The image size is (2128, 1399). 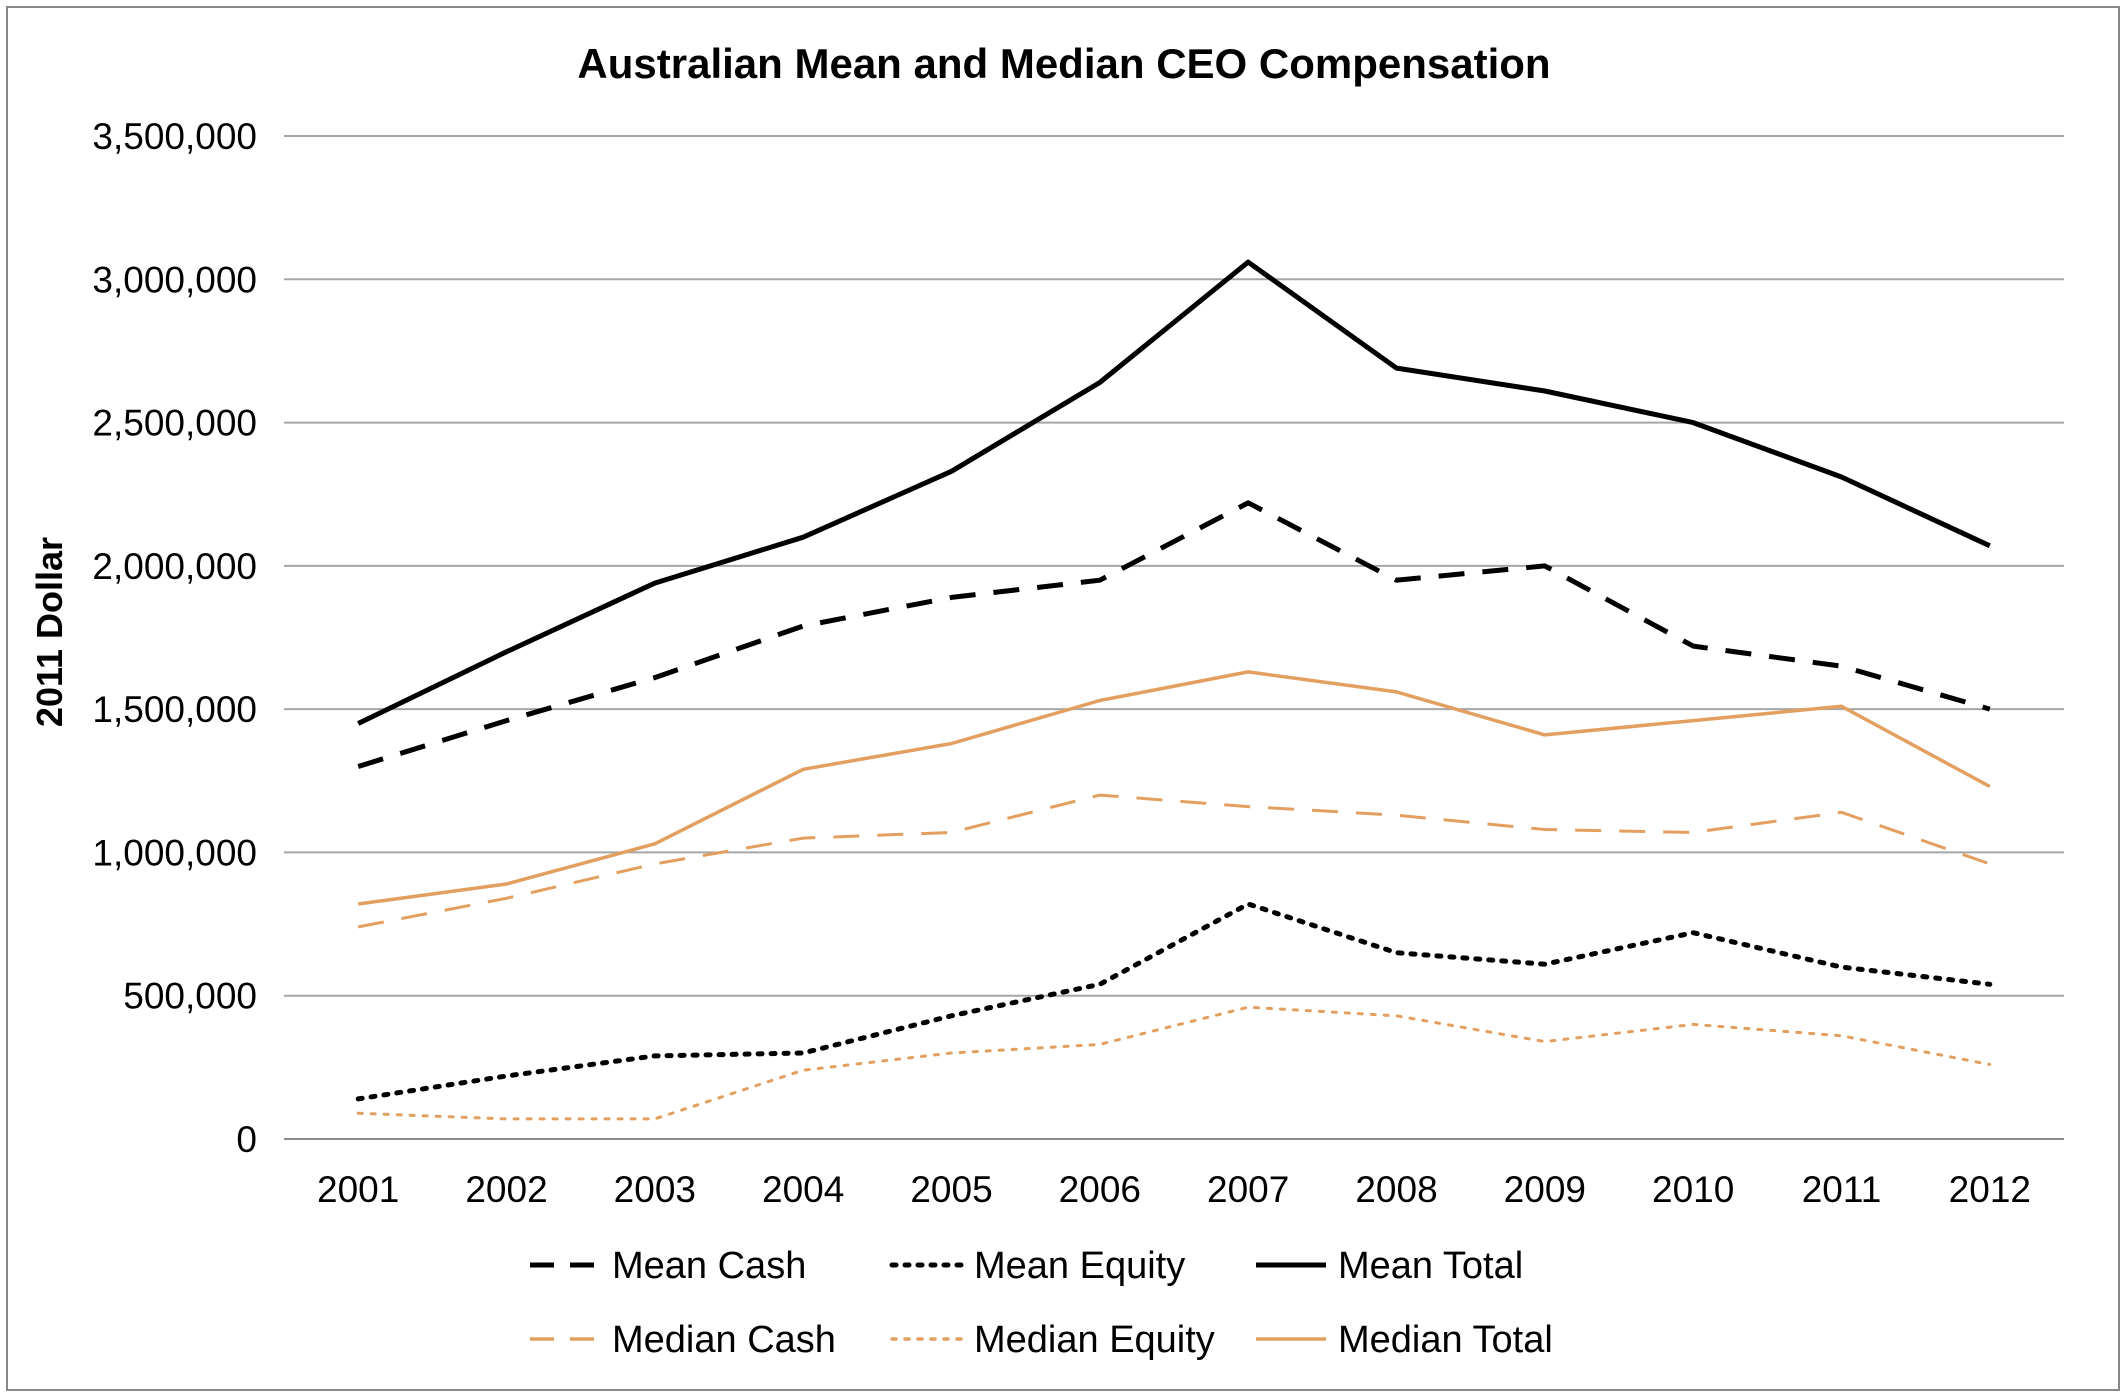 What do you see at coordinates (1174, 788) in the screenshot?
I see `series-line-median-total` at bounding box center [1174, 788].